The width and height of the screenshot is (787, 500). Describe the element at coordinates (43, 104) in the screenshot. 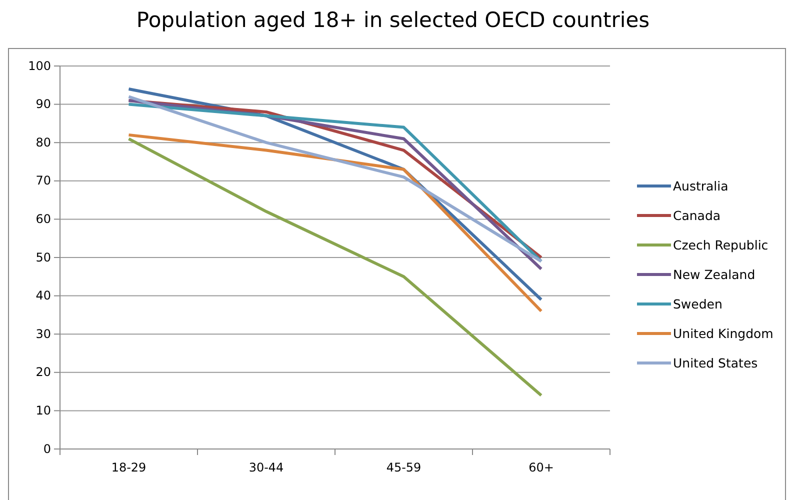

I see `y-tick-label: 90` at that location.